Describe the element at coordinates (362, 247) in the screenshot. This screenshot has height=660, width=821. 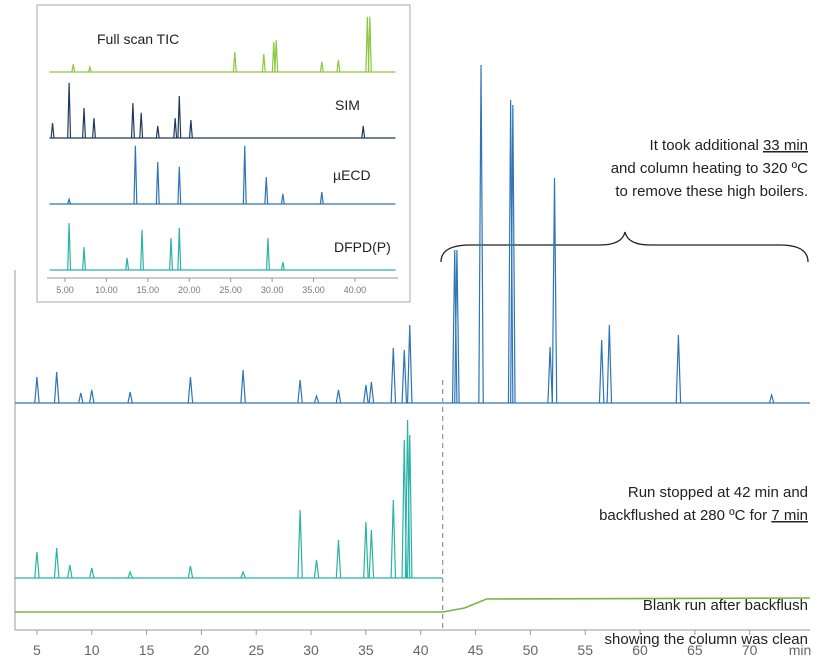
I see `series-label: DFPD(P)` at that location.